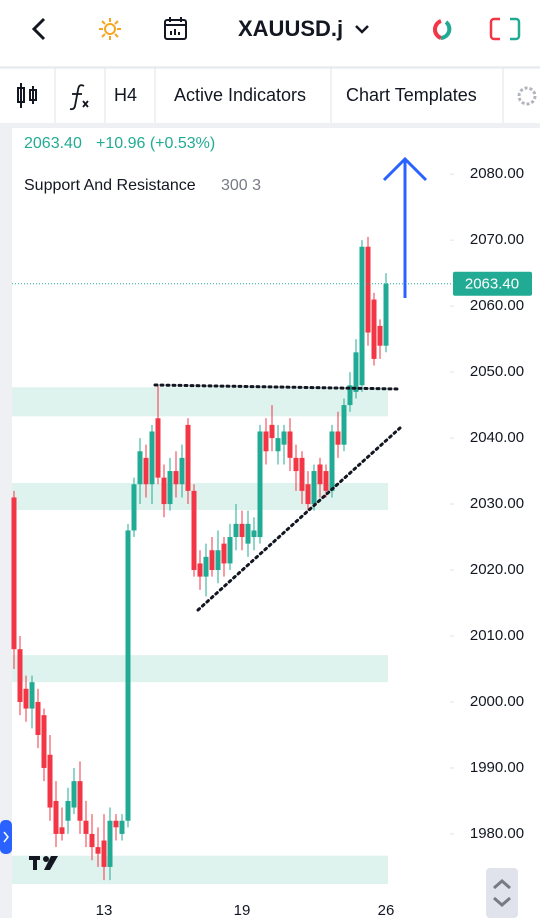 The height and width of the screenshot is (918, 540). What do you see at coordinates (497, 173) in the screenshot?
I see `y-tick-label: 2080.00` at bounding box center [497, 173].